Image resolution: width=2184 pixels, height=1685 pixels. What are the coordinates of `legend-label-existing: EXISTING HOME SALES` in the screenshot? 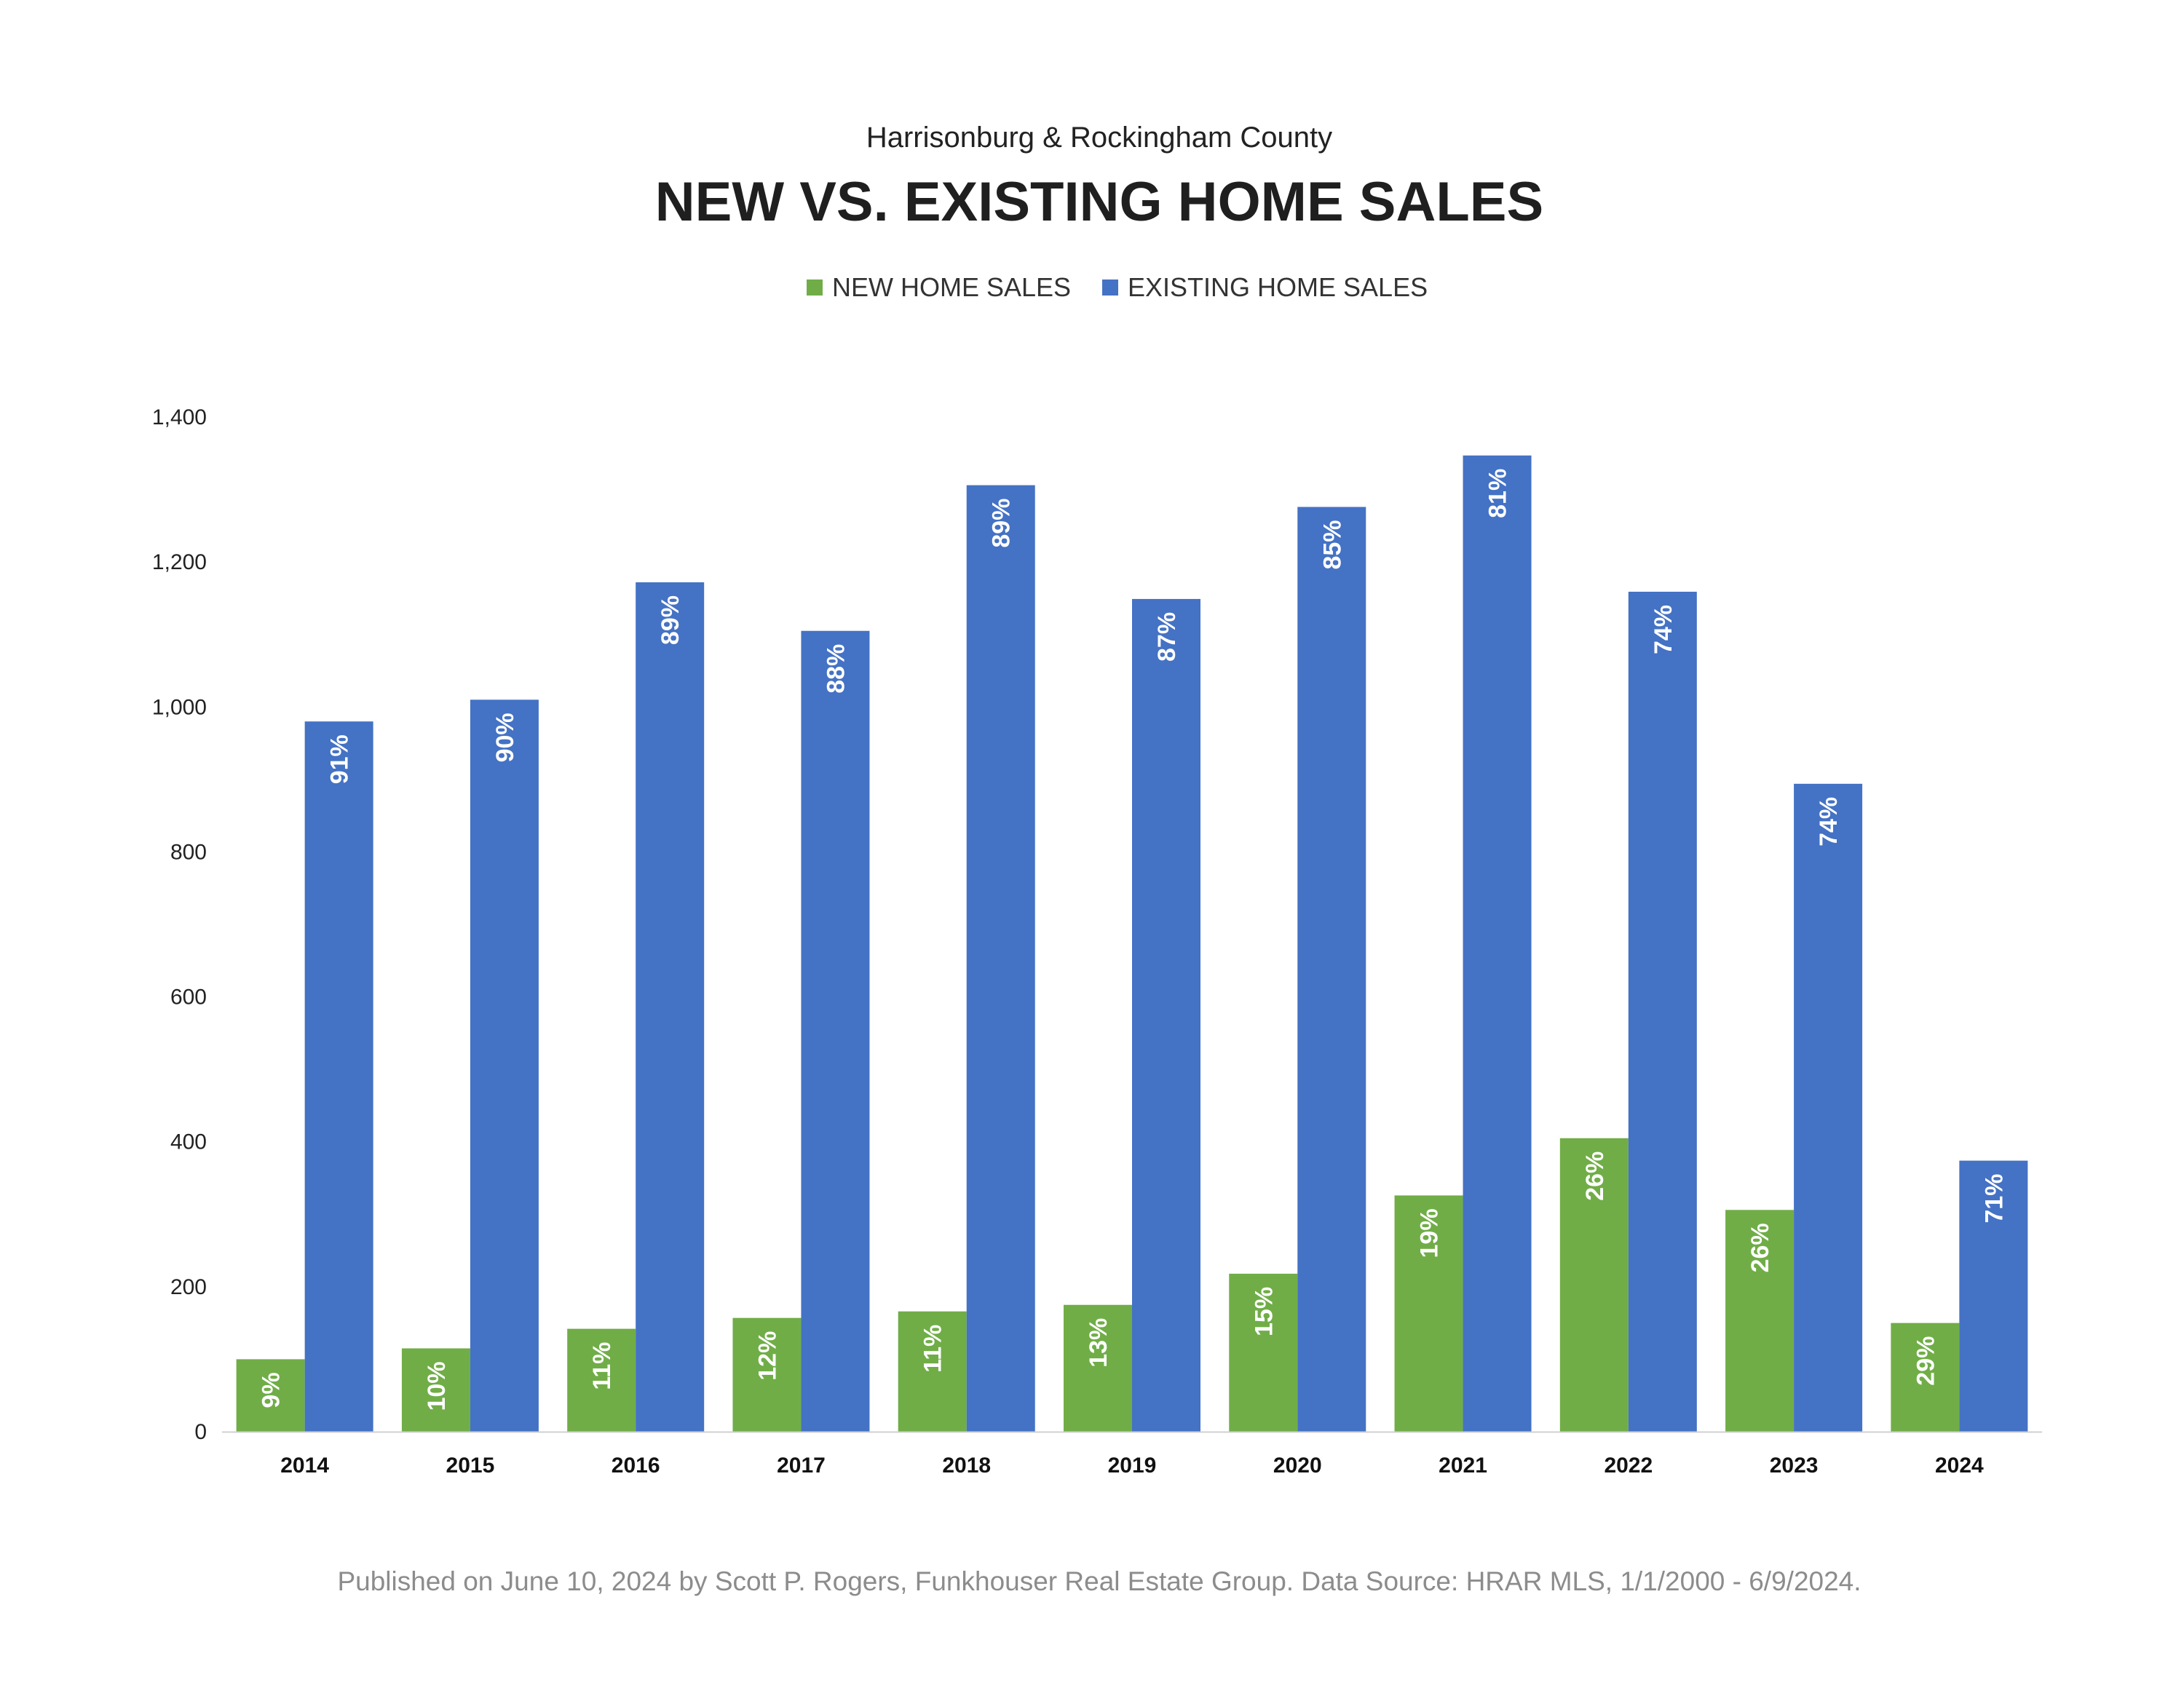 It's located at (1278, 287).